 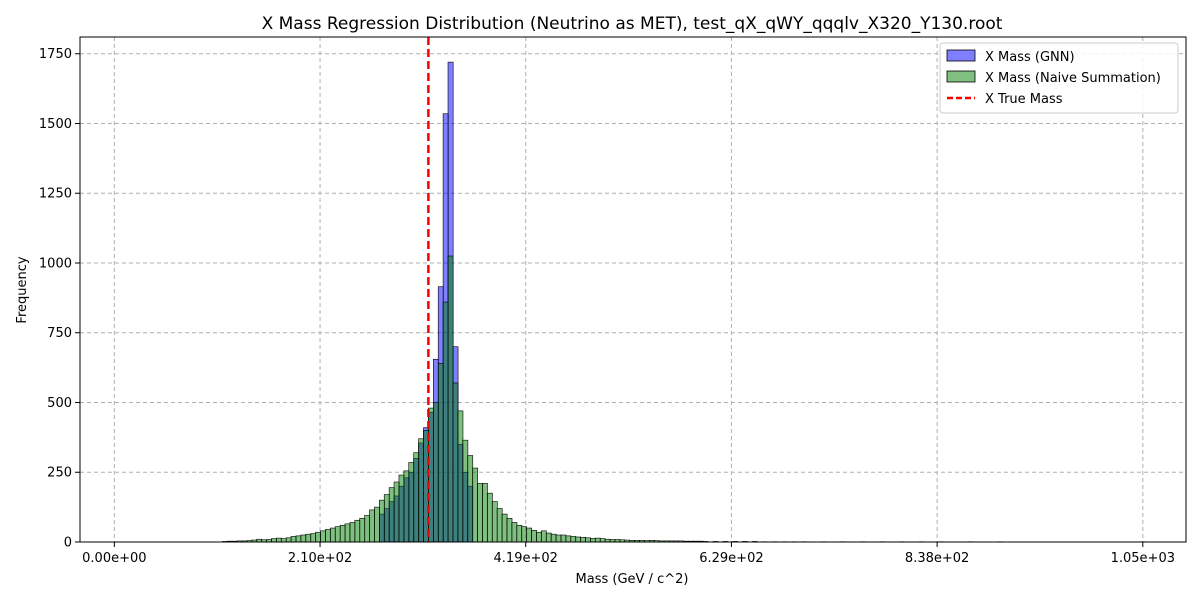 What do you see at coordinates (59, 333) in the screenshot?
I see `y-tick-label: 750` at bounding box center [59, 333].